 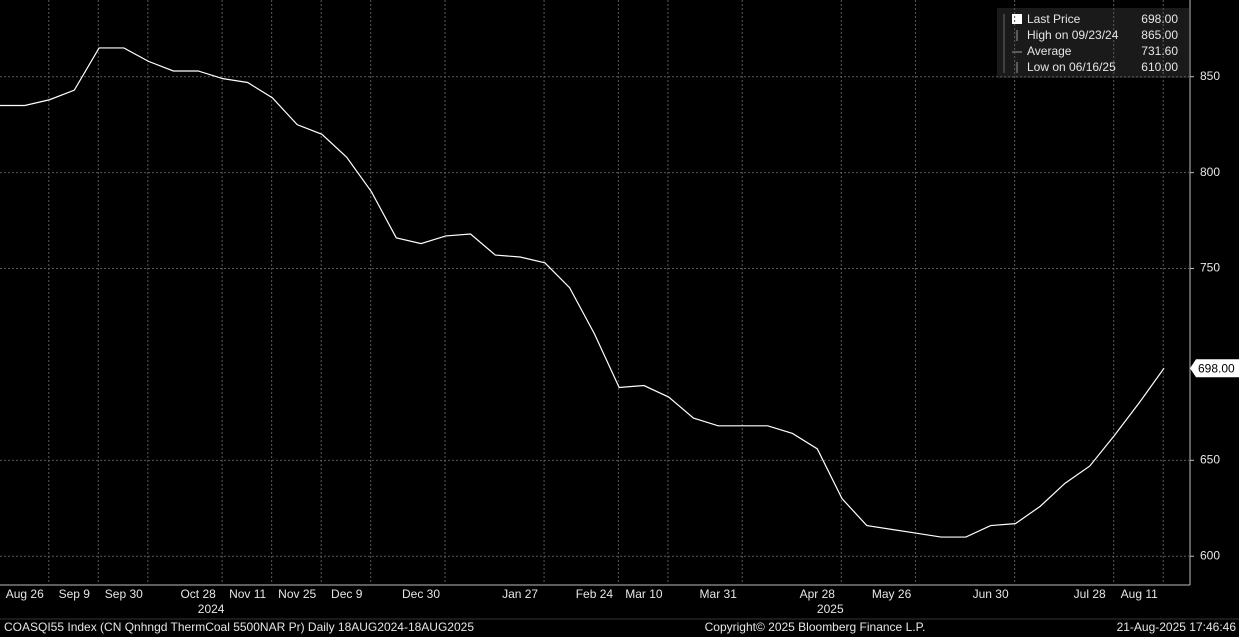 I want to click on x-tick-label: Oct 28, so click(x=198, y=594).